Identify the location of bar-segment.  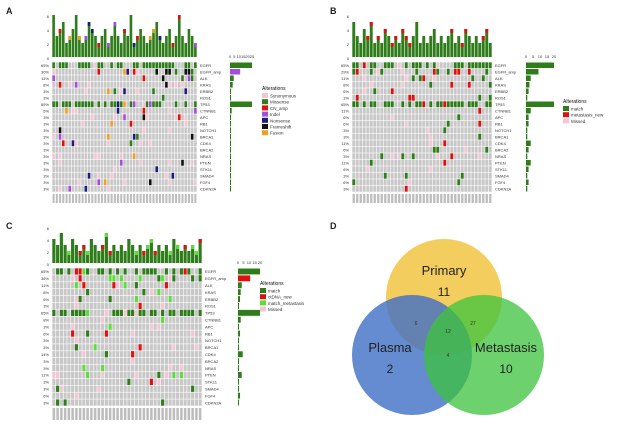
(108, 45).